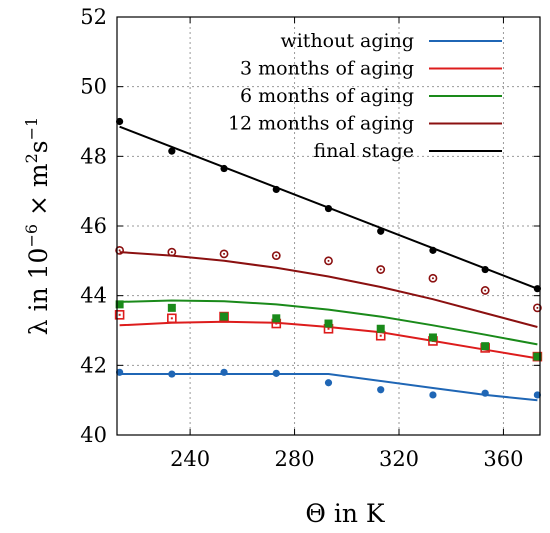  I want to click on y-tick-label: 50, so click(93, 87).